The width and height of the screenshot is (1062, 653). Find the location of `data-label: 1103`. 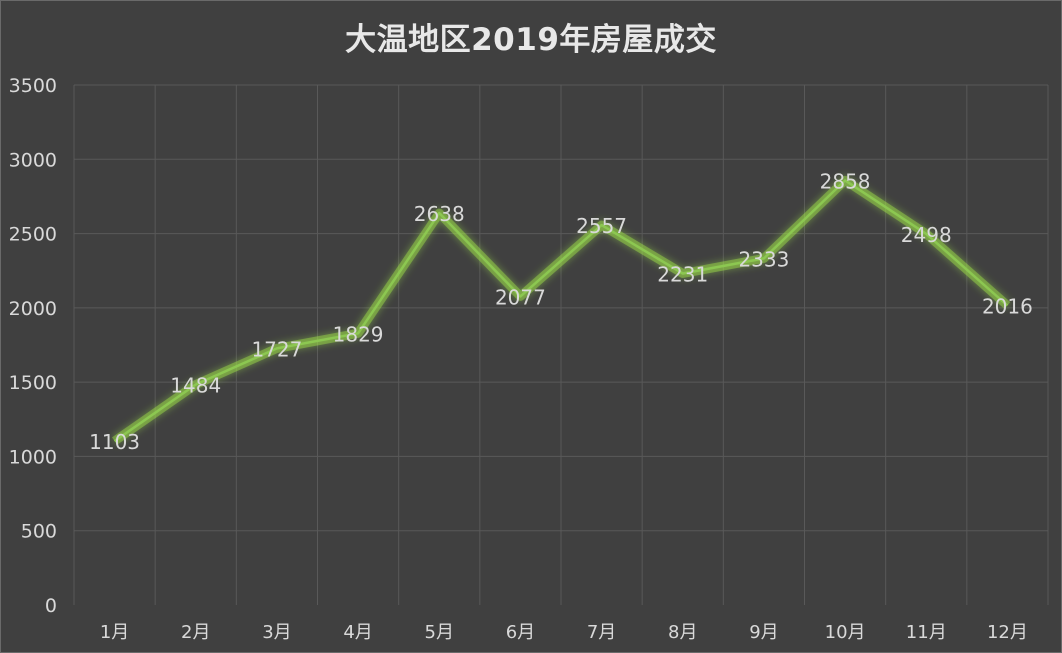

data-label: 1103 is located at coordinates (114, 442).